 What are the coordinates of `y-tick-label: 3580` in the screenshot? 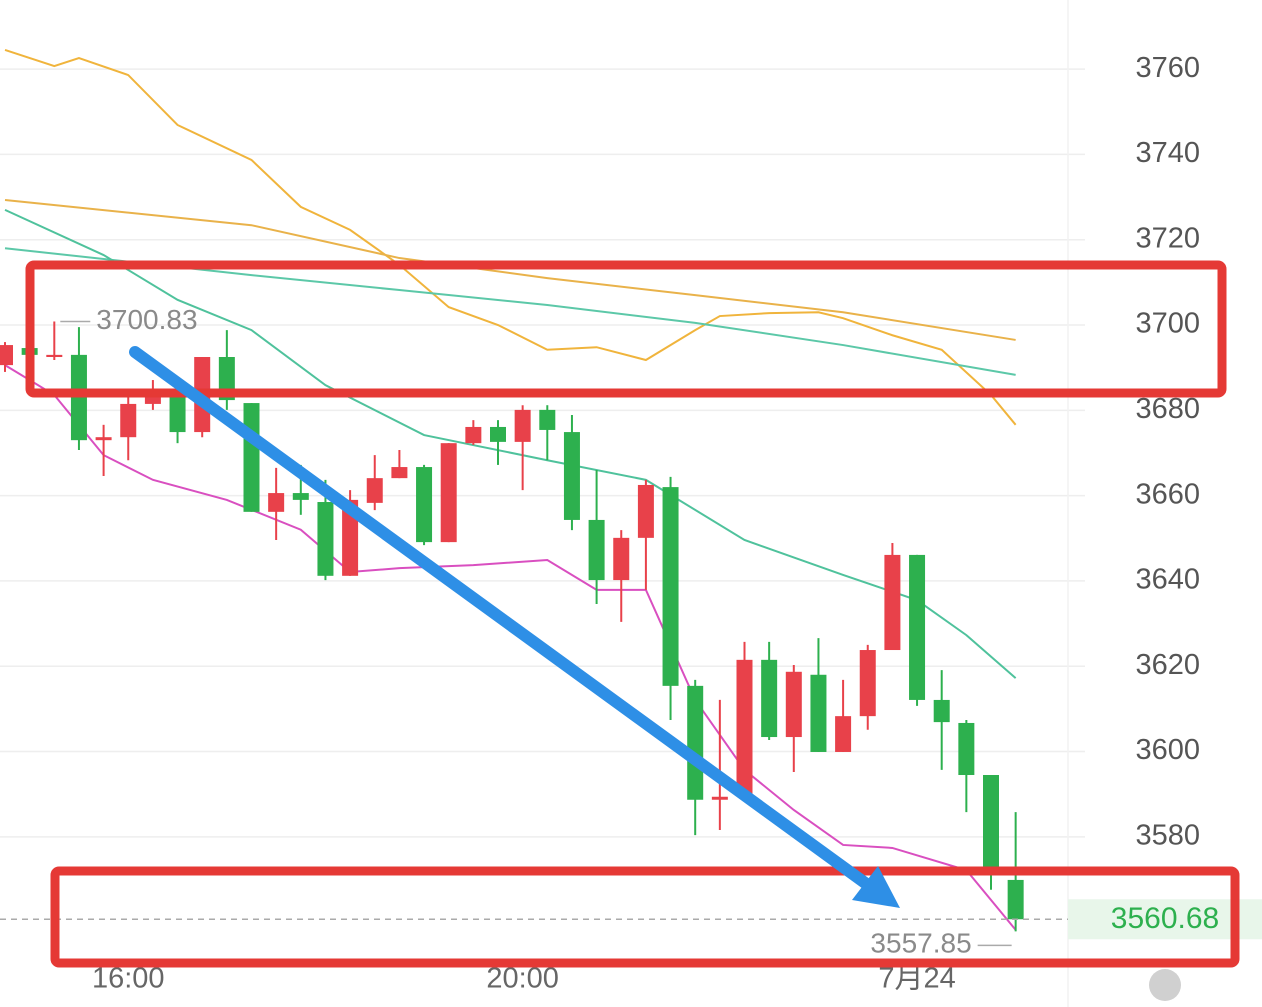 It's located at (1167, 836).